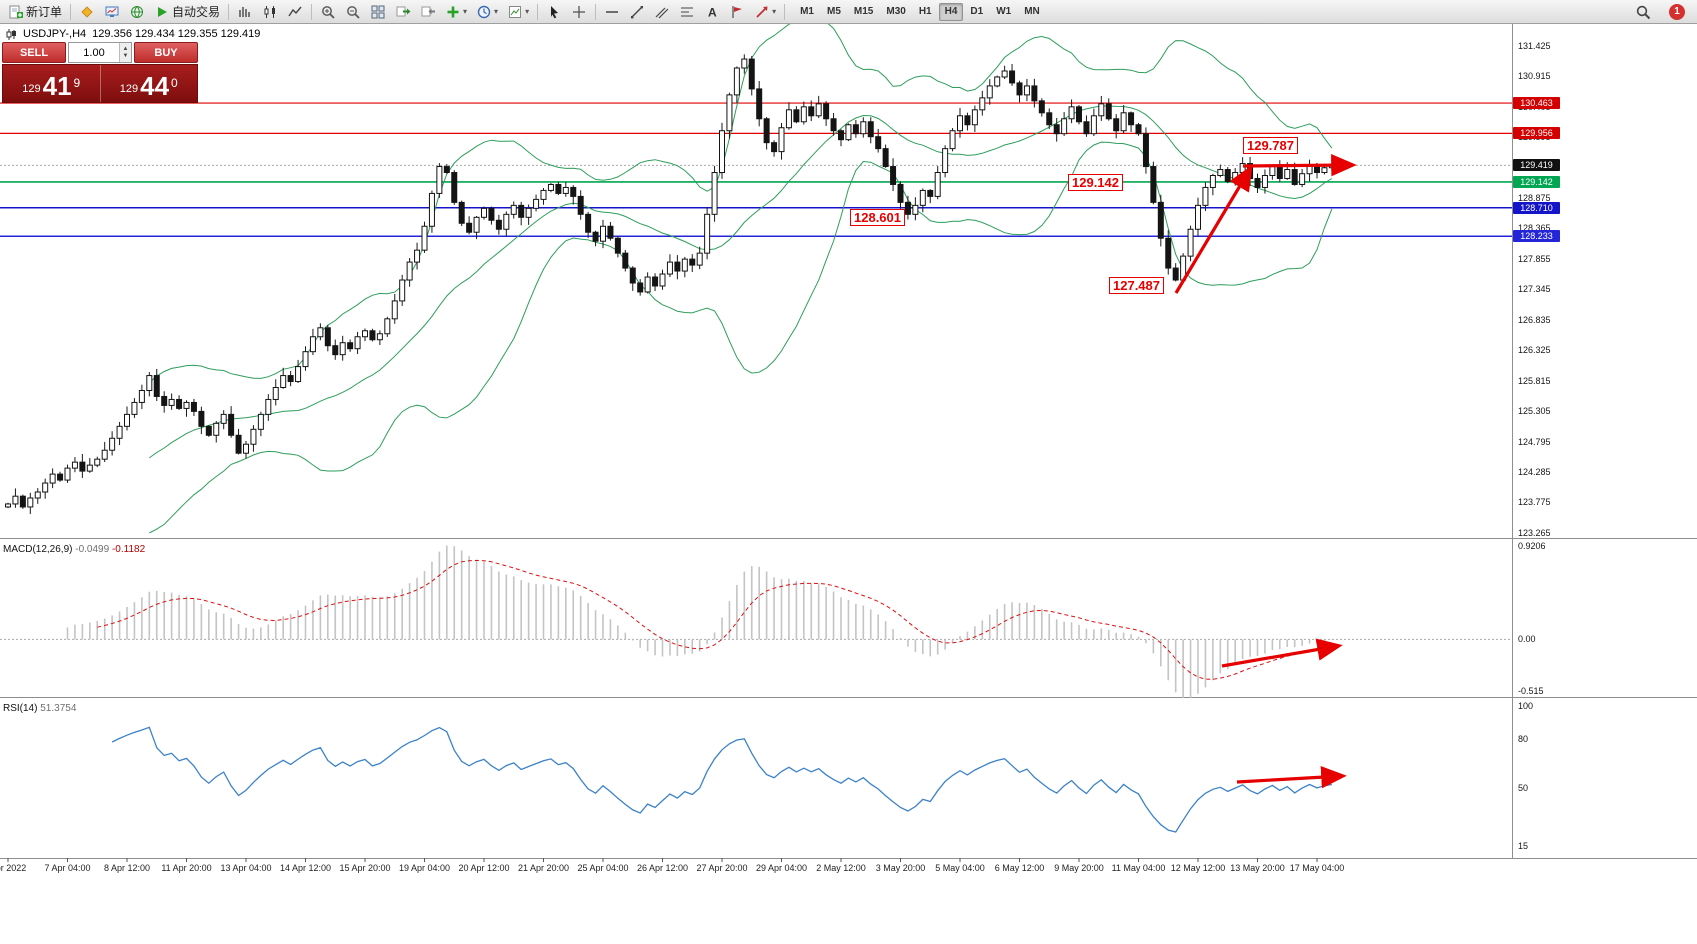  I want to click on cursor-button, so click(554, 12).